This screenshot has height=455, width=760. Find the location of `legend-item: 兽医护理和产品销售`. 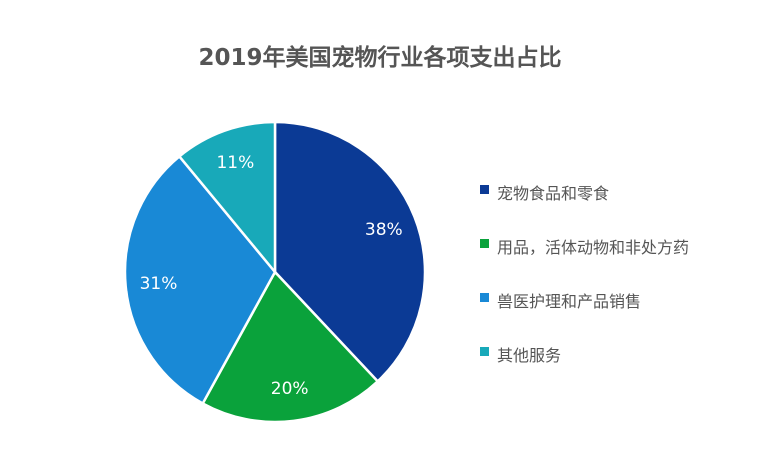

legend-item: 兽医护理和产品销售 is located at coordinates (584, 315).